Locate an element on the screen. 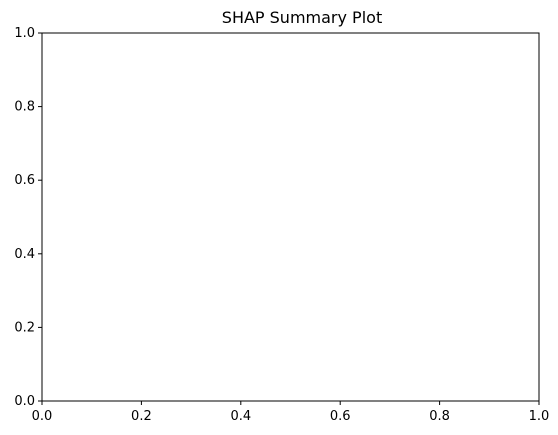 The height and width of the screenshot is (435, 558). y-axis: 0.0 0.2 0.4 0.6 0.8 1.0 is located at coordinates (28, 217).